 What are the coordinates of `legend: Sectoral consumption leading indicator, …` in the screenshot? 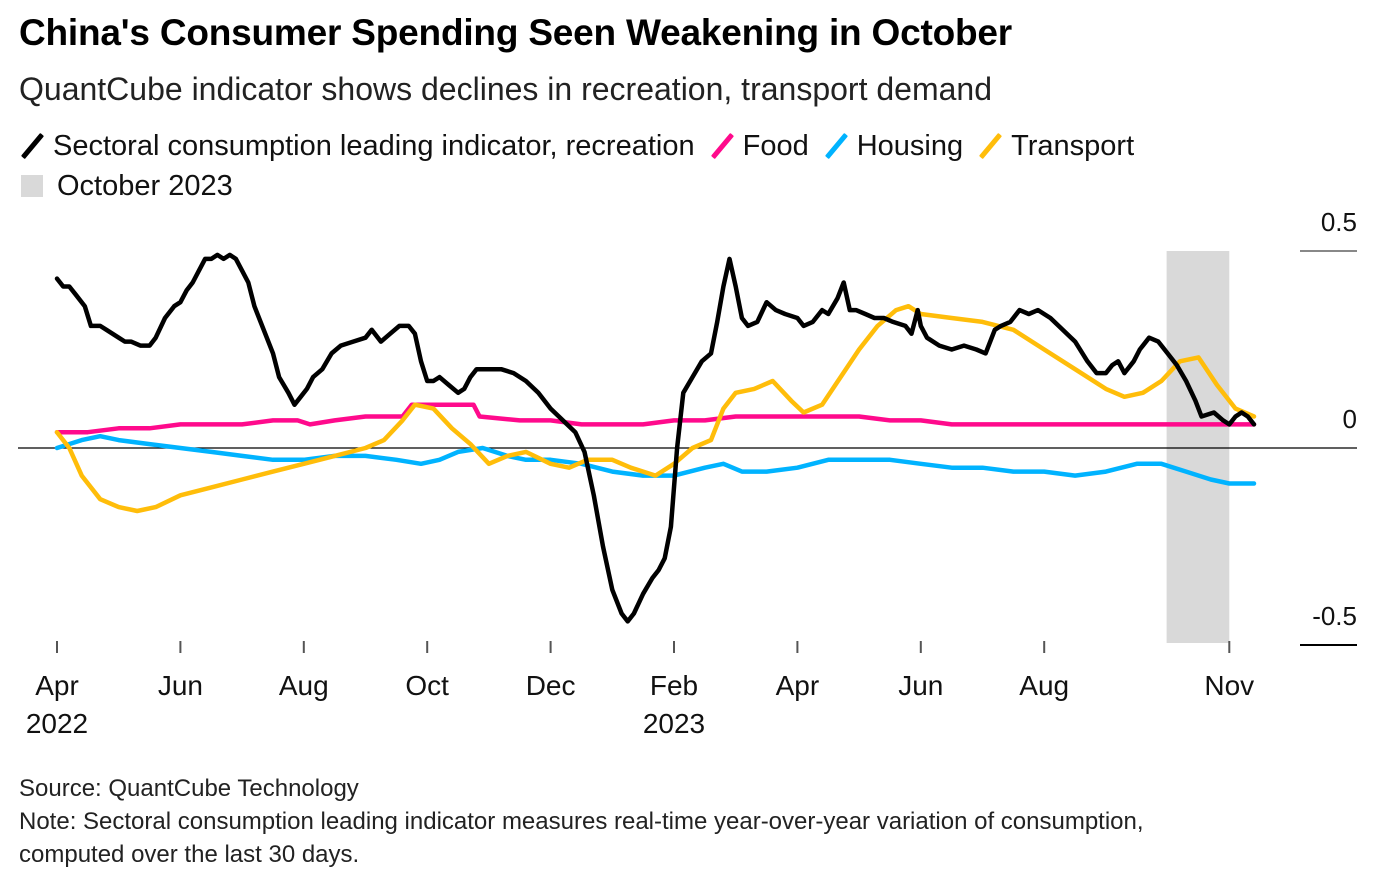 It's located at (583, 166).